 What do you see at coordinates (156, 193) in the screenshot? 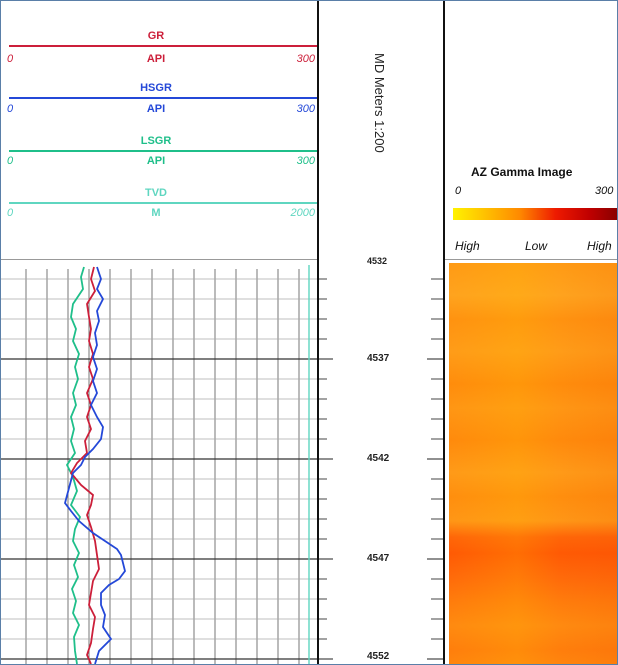
I see `curve-name-tvd: TVD` at bounding box center [156, 193].